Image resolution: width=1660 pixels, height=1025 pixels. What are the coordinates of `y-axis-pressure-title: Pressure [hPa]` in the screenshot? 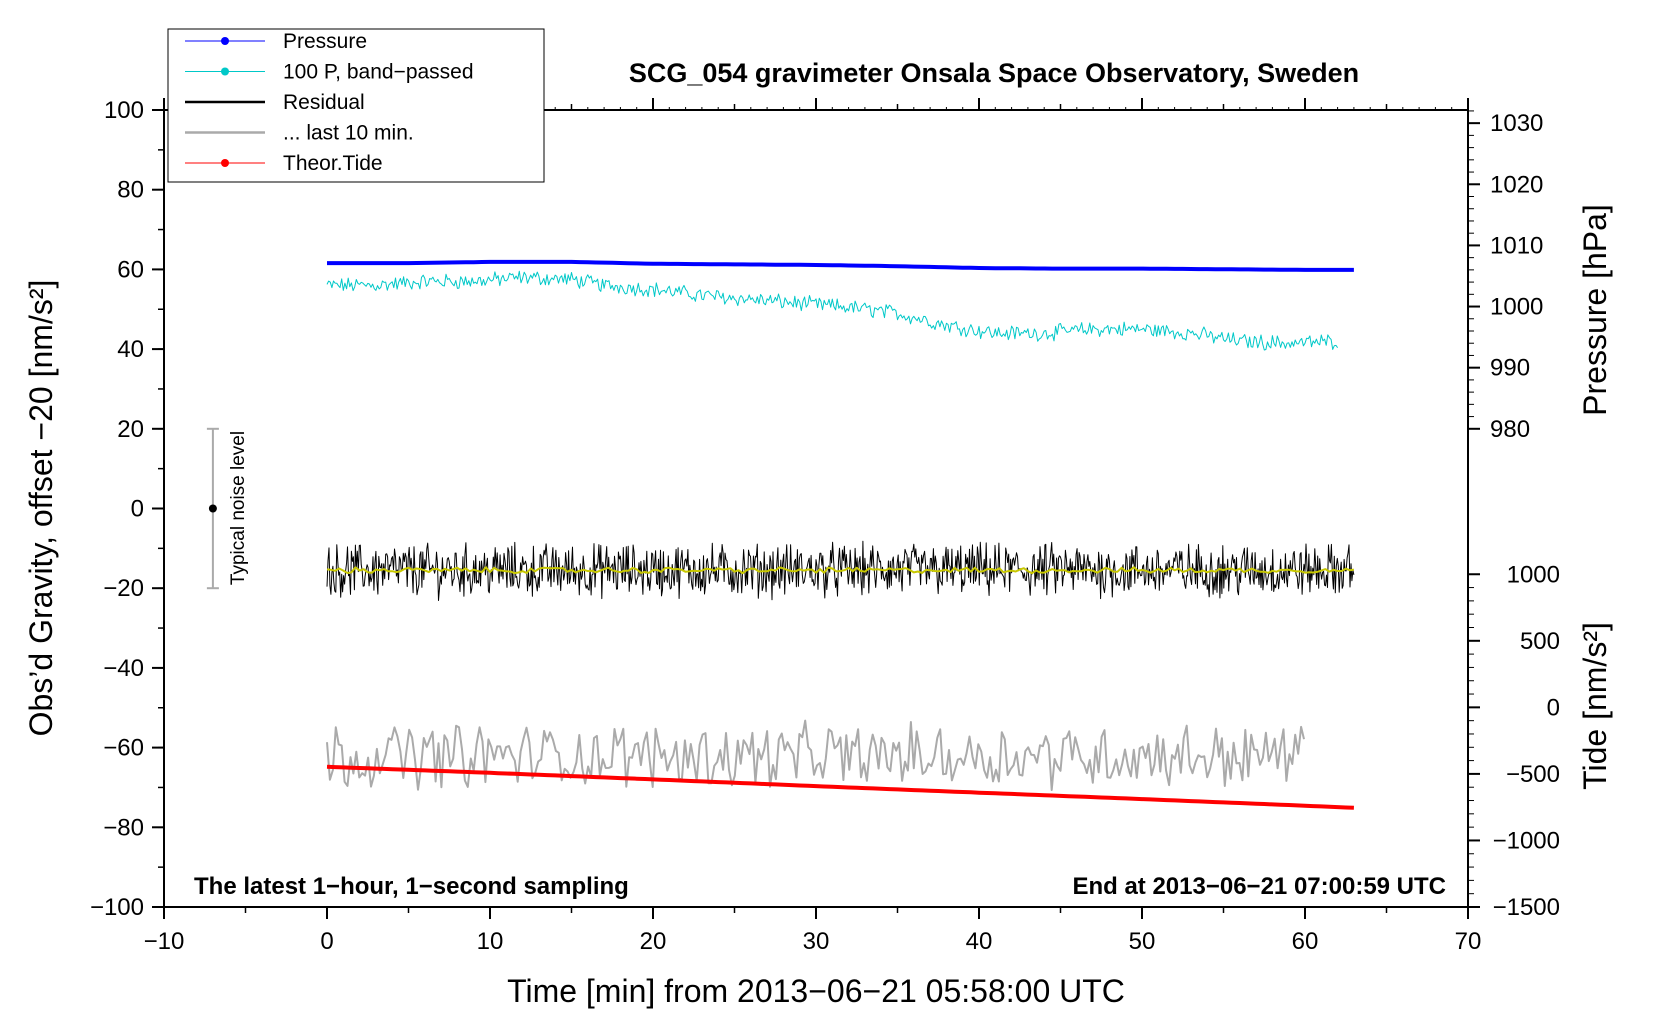 It's located at (1595, 310).